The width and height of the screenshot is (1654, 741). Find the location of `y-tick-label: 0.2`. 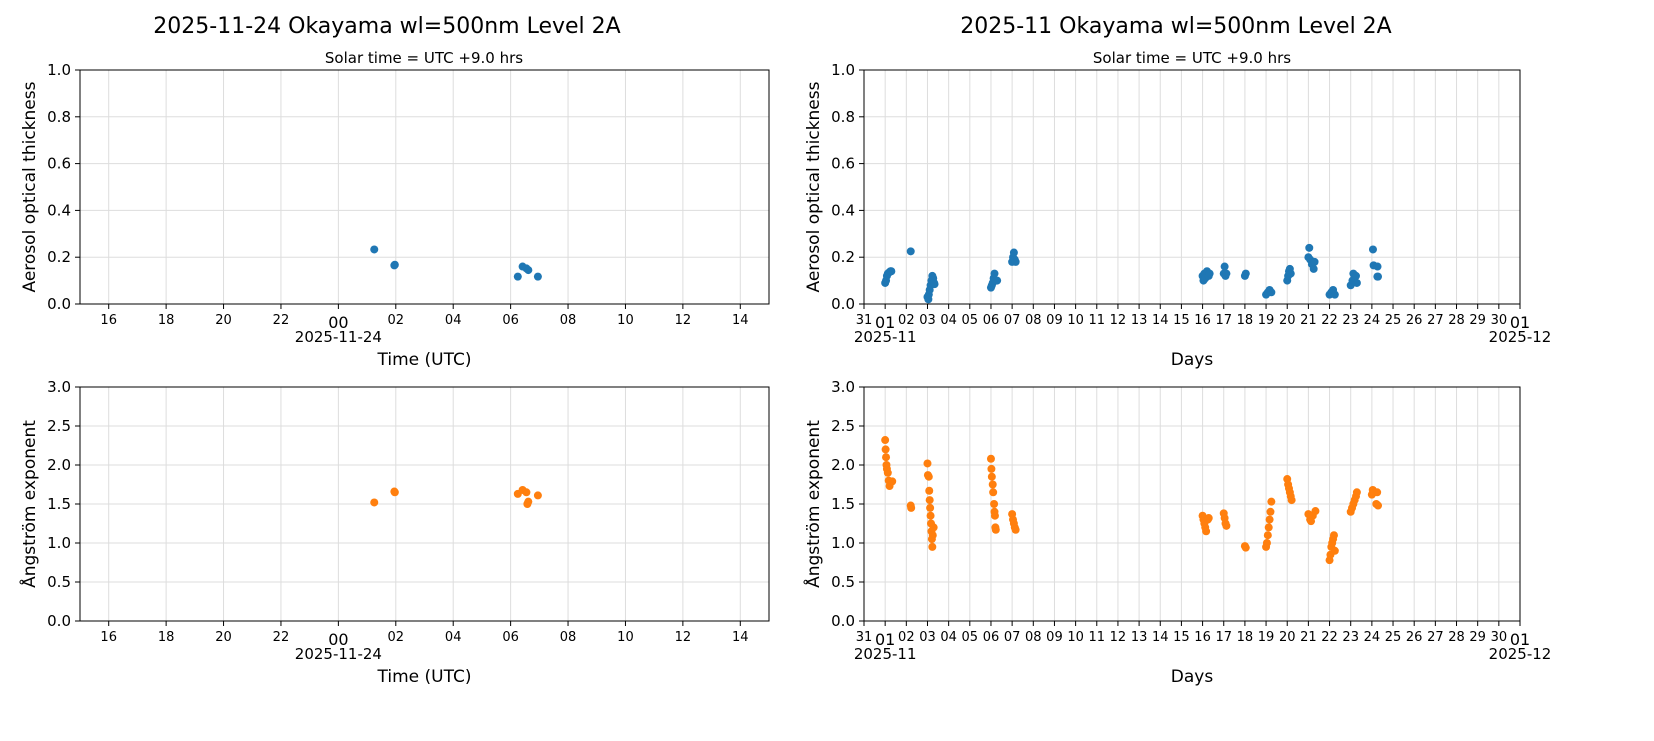

y-tick-label: 0.2 is located at coordinates (843, 257).